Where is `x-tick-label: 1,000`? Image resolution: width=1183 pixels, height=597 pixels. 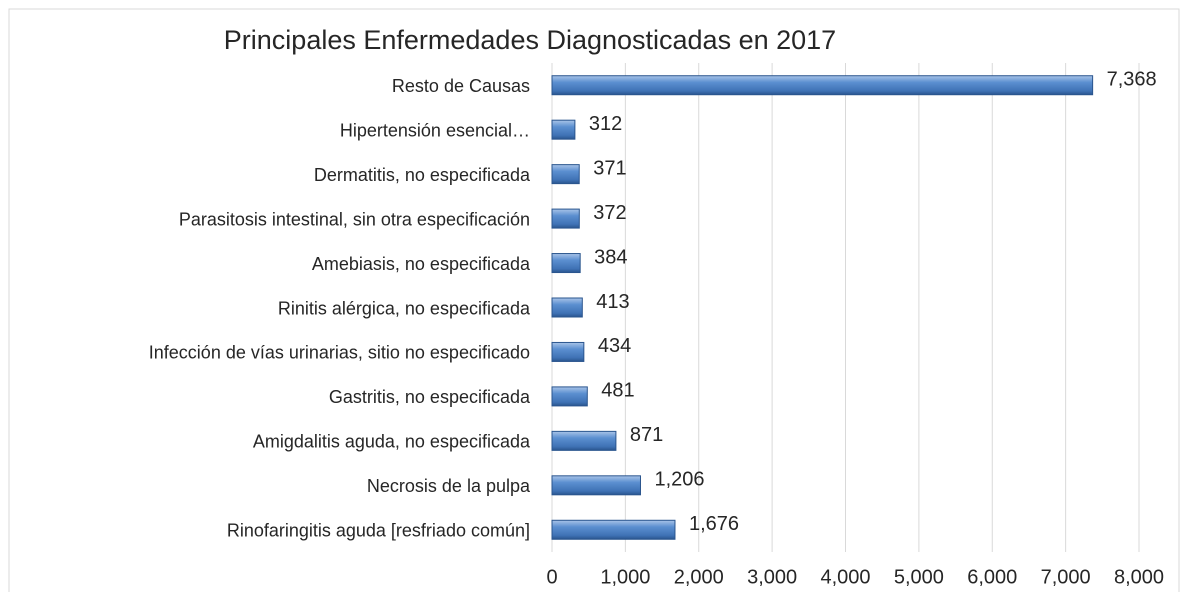 x-tick-label: 1,000 is located at coordinates (625, 577).